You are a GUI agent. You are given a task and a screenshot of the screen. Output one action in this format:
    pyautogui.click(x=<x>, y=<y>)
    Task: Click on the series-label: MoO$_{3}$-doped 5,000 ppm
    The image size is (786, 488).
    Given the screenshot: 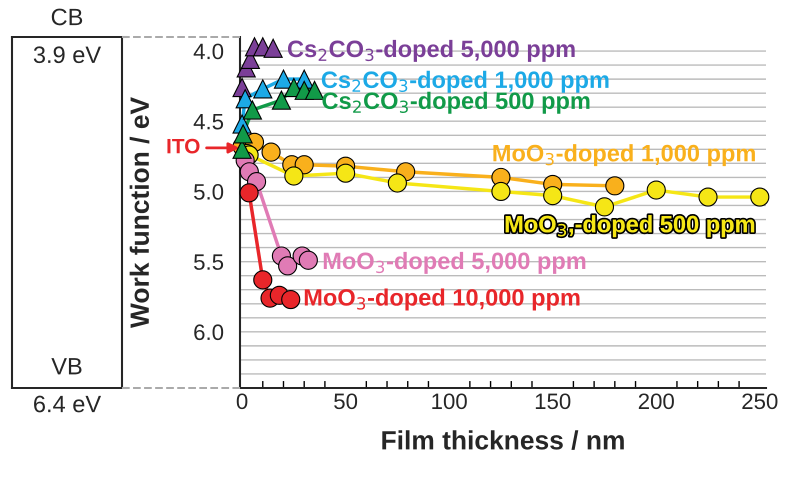 What is the action you would take?
    pyautogui.click(x=455, y=263)
    